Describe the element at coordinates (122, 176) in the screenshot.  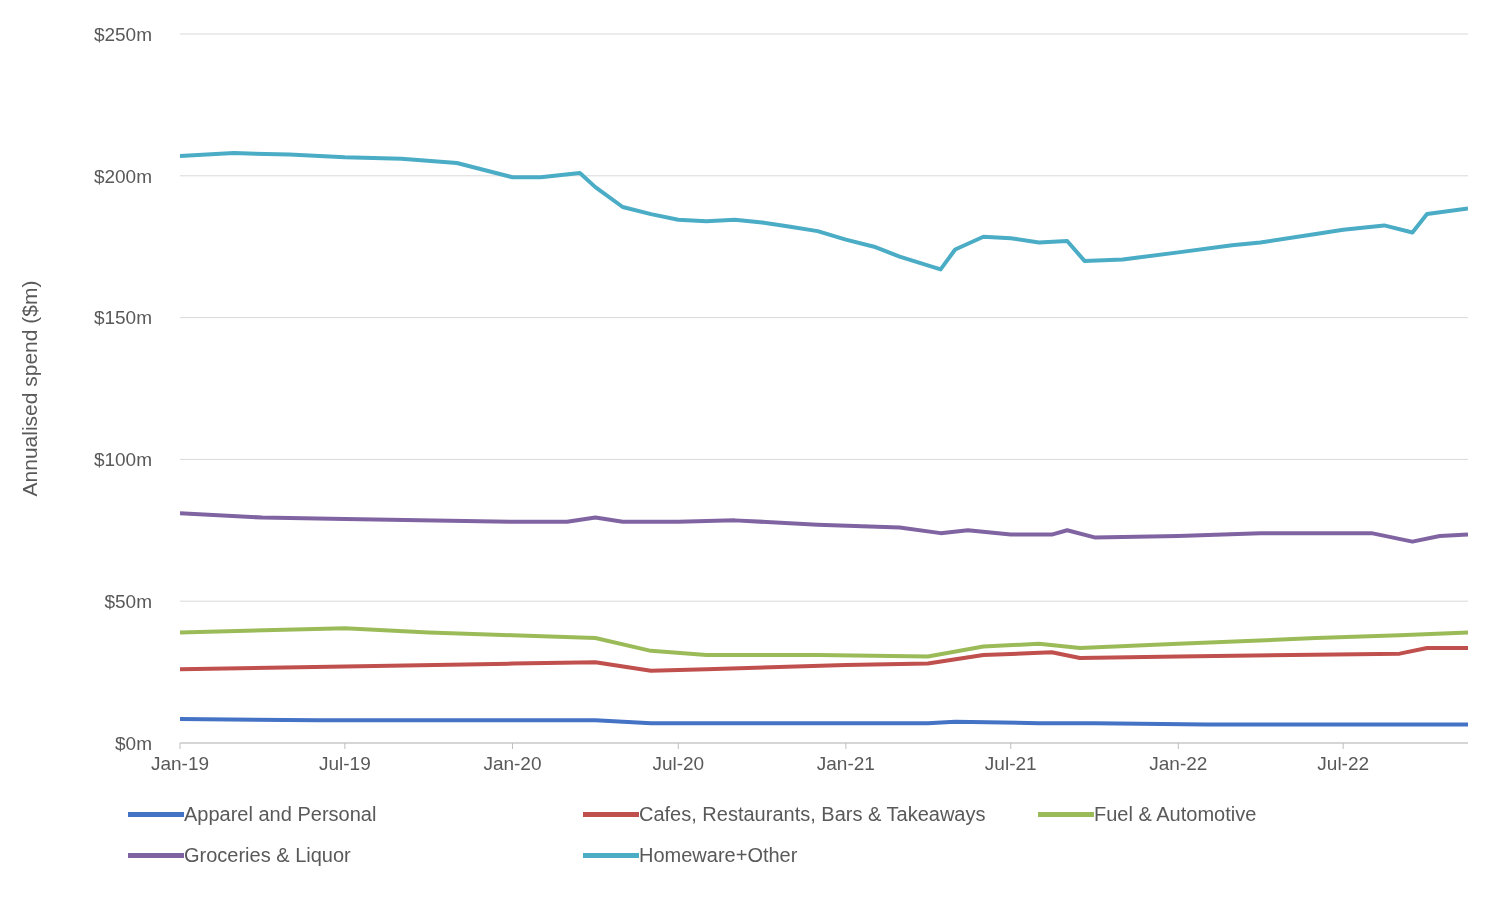
I see `y-tick-label: $200m` at that location.